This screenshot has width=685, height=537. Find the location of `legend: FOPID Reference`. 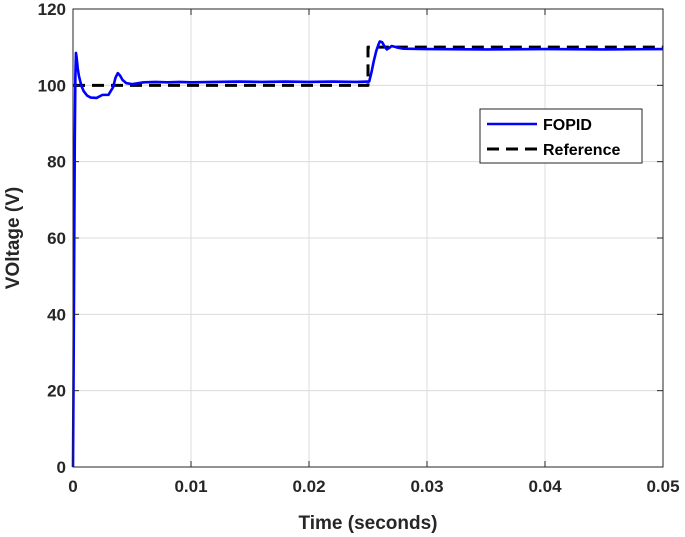

legend: FOPID Reference is located at coordinates (561, 136).